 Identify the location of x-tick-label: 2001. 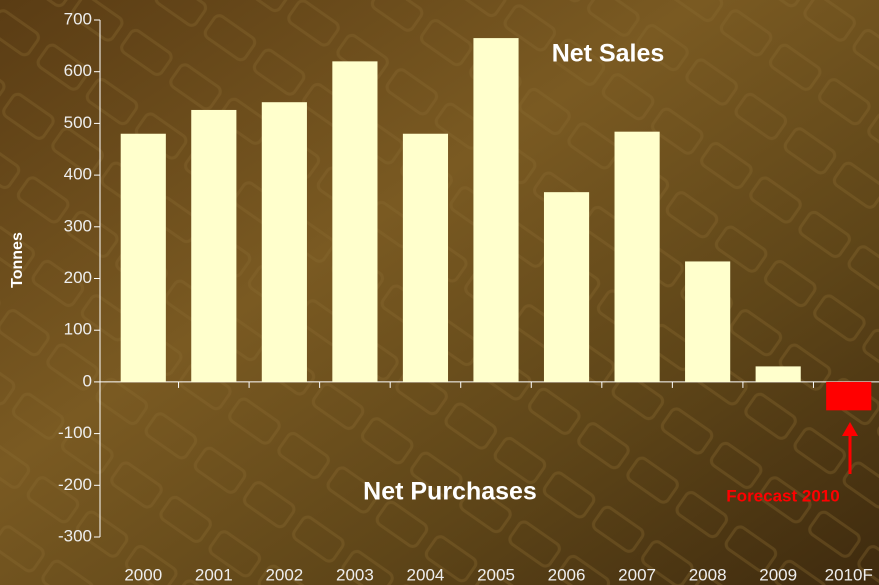
(214, 574).